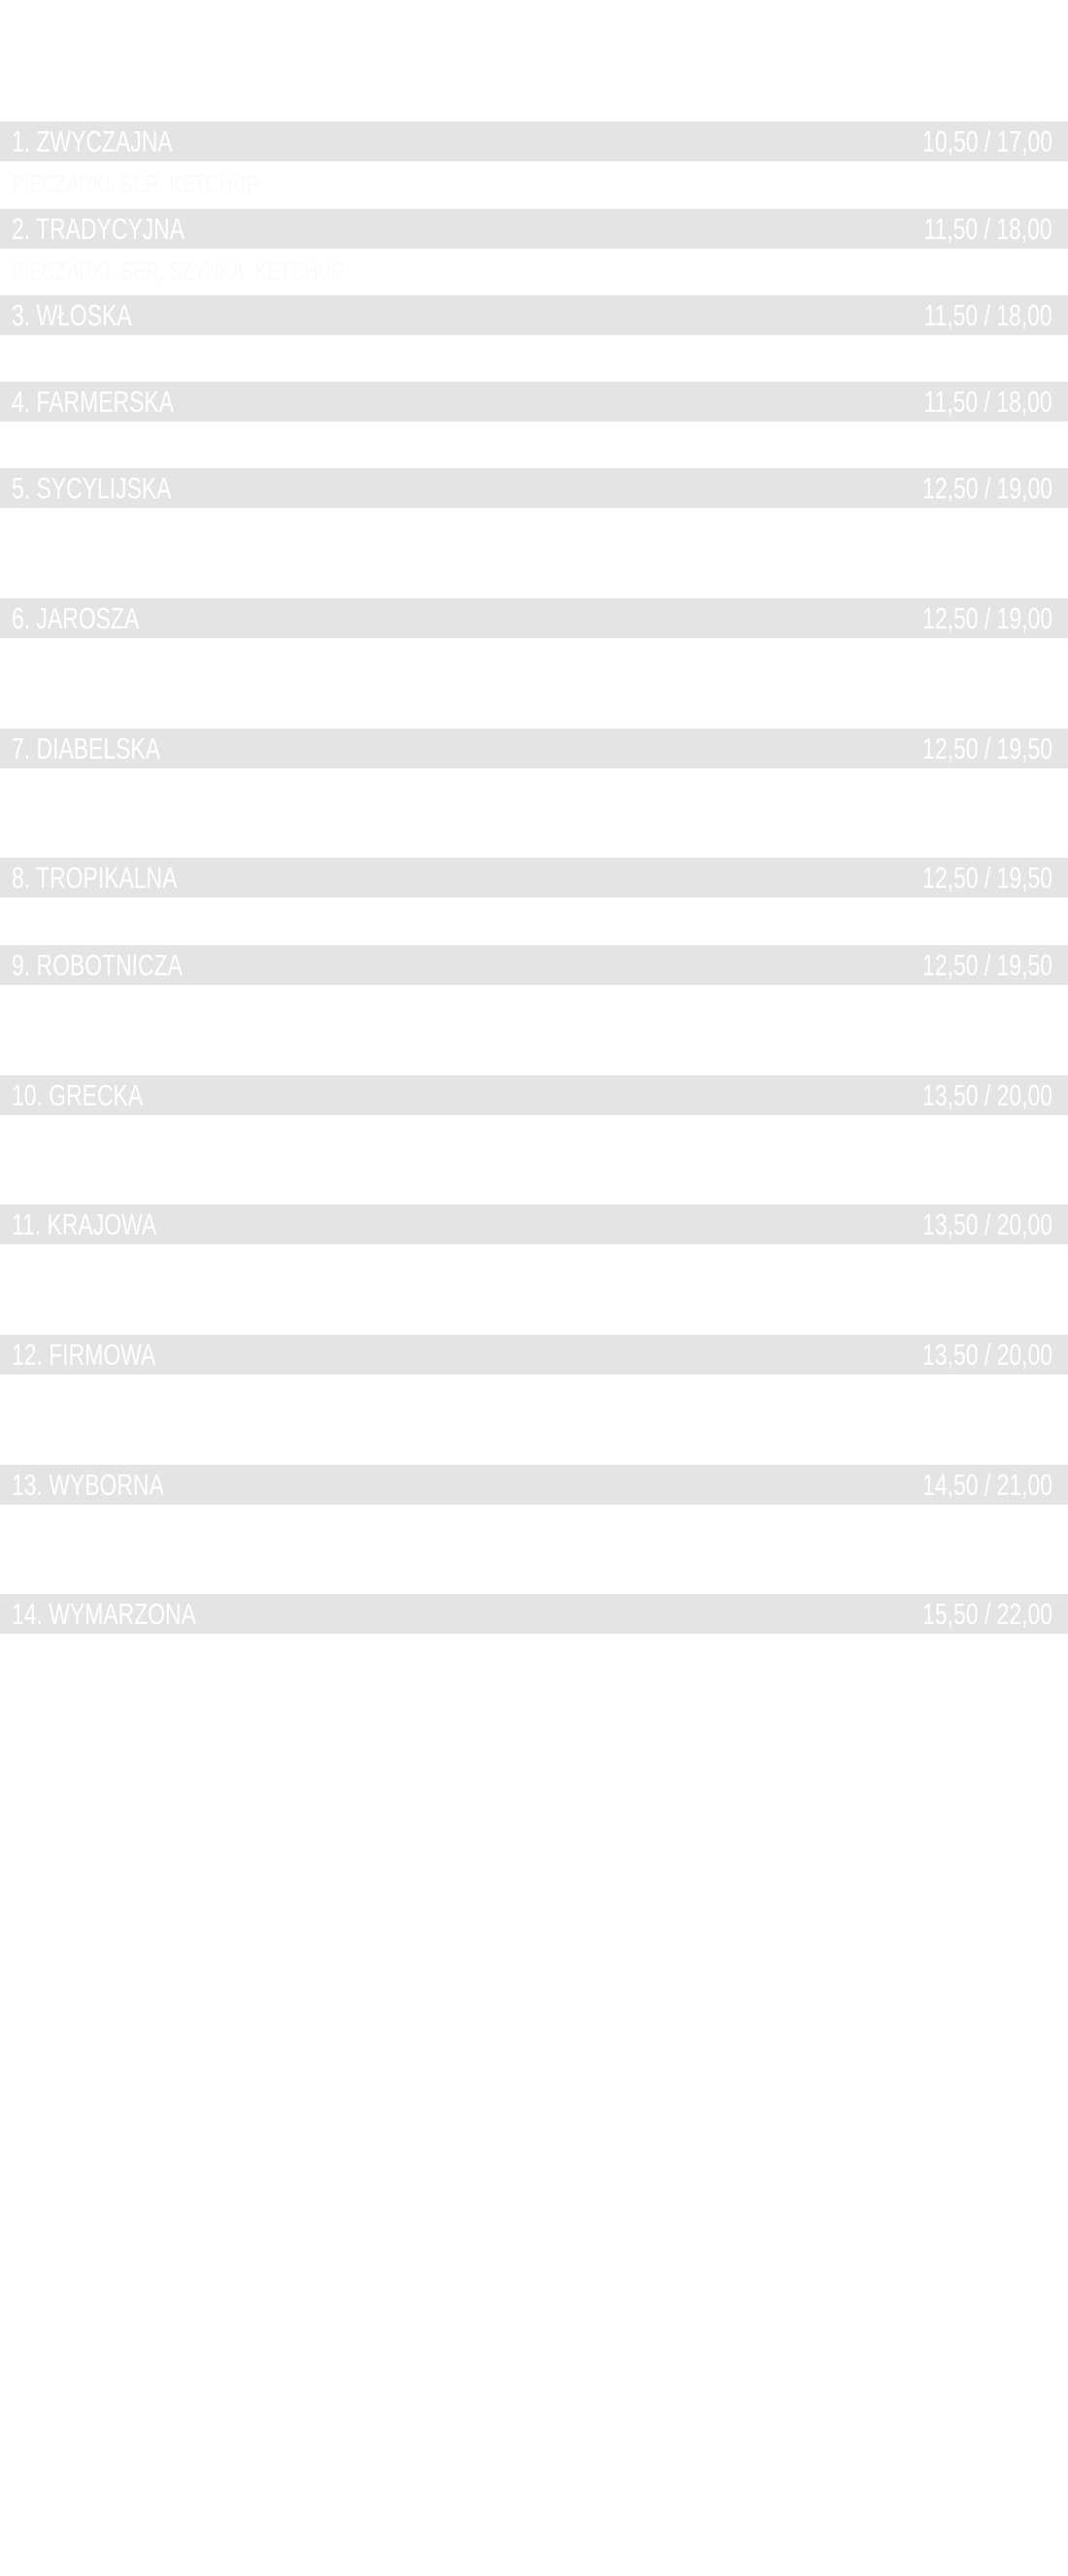 The height and width of the screenshot is (2576, 1068). What do you see at coordinates (534, 1095) in the screenshot?
I see `menu-item-header: 10. GRECKA 13,50 / 20,00` at bounding box center [534, 1095].